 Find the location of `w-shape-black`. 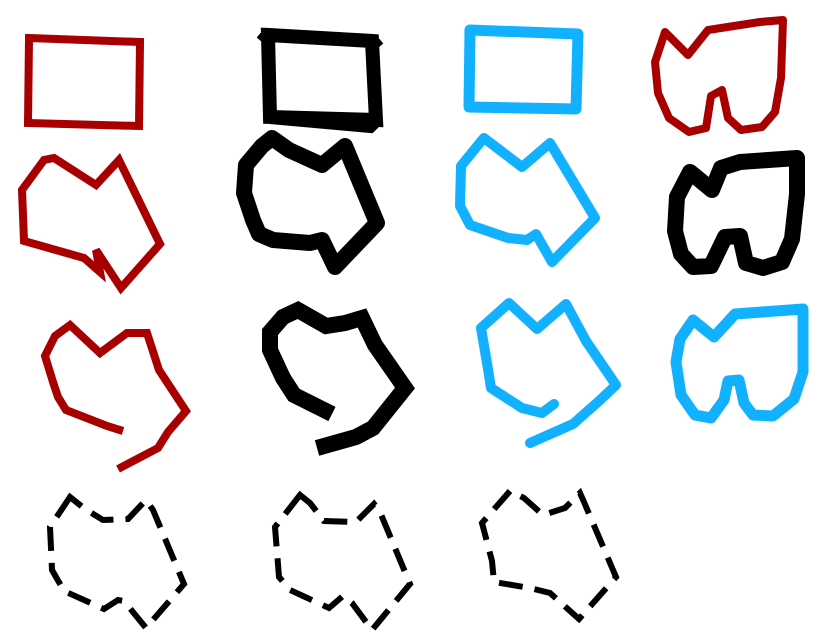

w-shape-black is located at coordinates (736, 213).